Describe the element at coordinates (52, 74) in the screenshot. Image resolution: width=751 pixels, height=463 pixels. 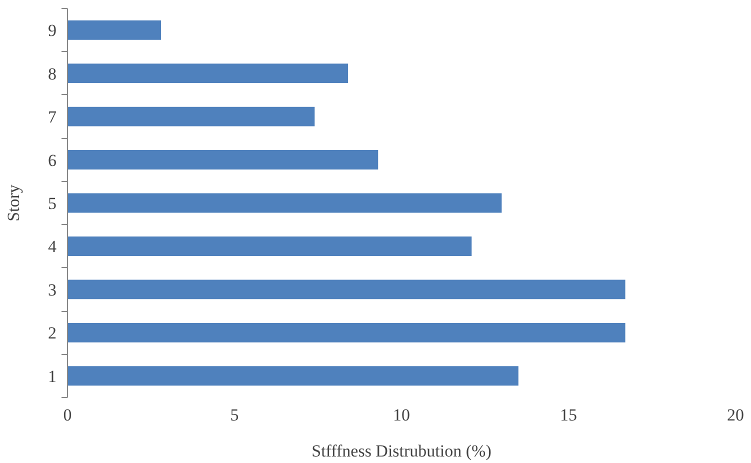
I see `y-tick-label: 8` at that location.